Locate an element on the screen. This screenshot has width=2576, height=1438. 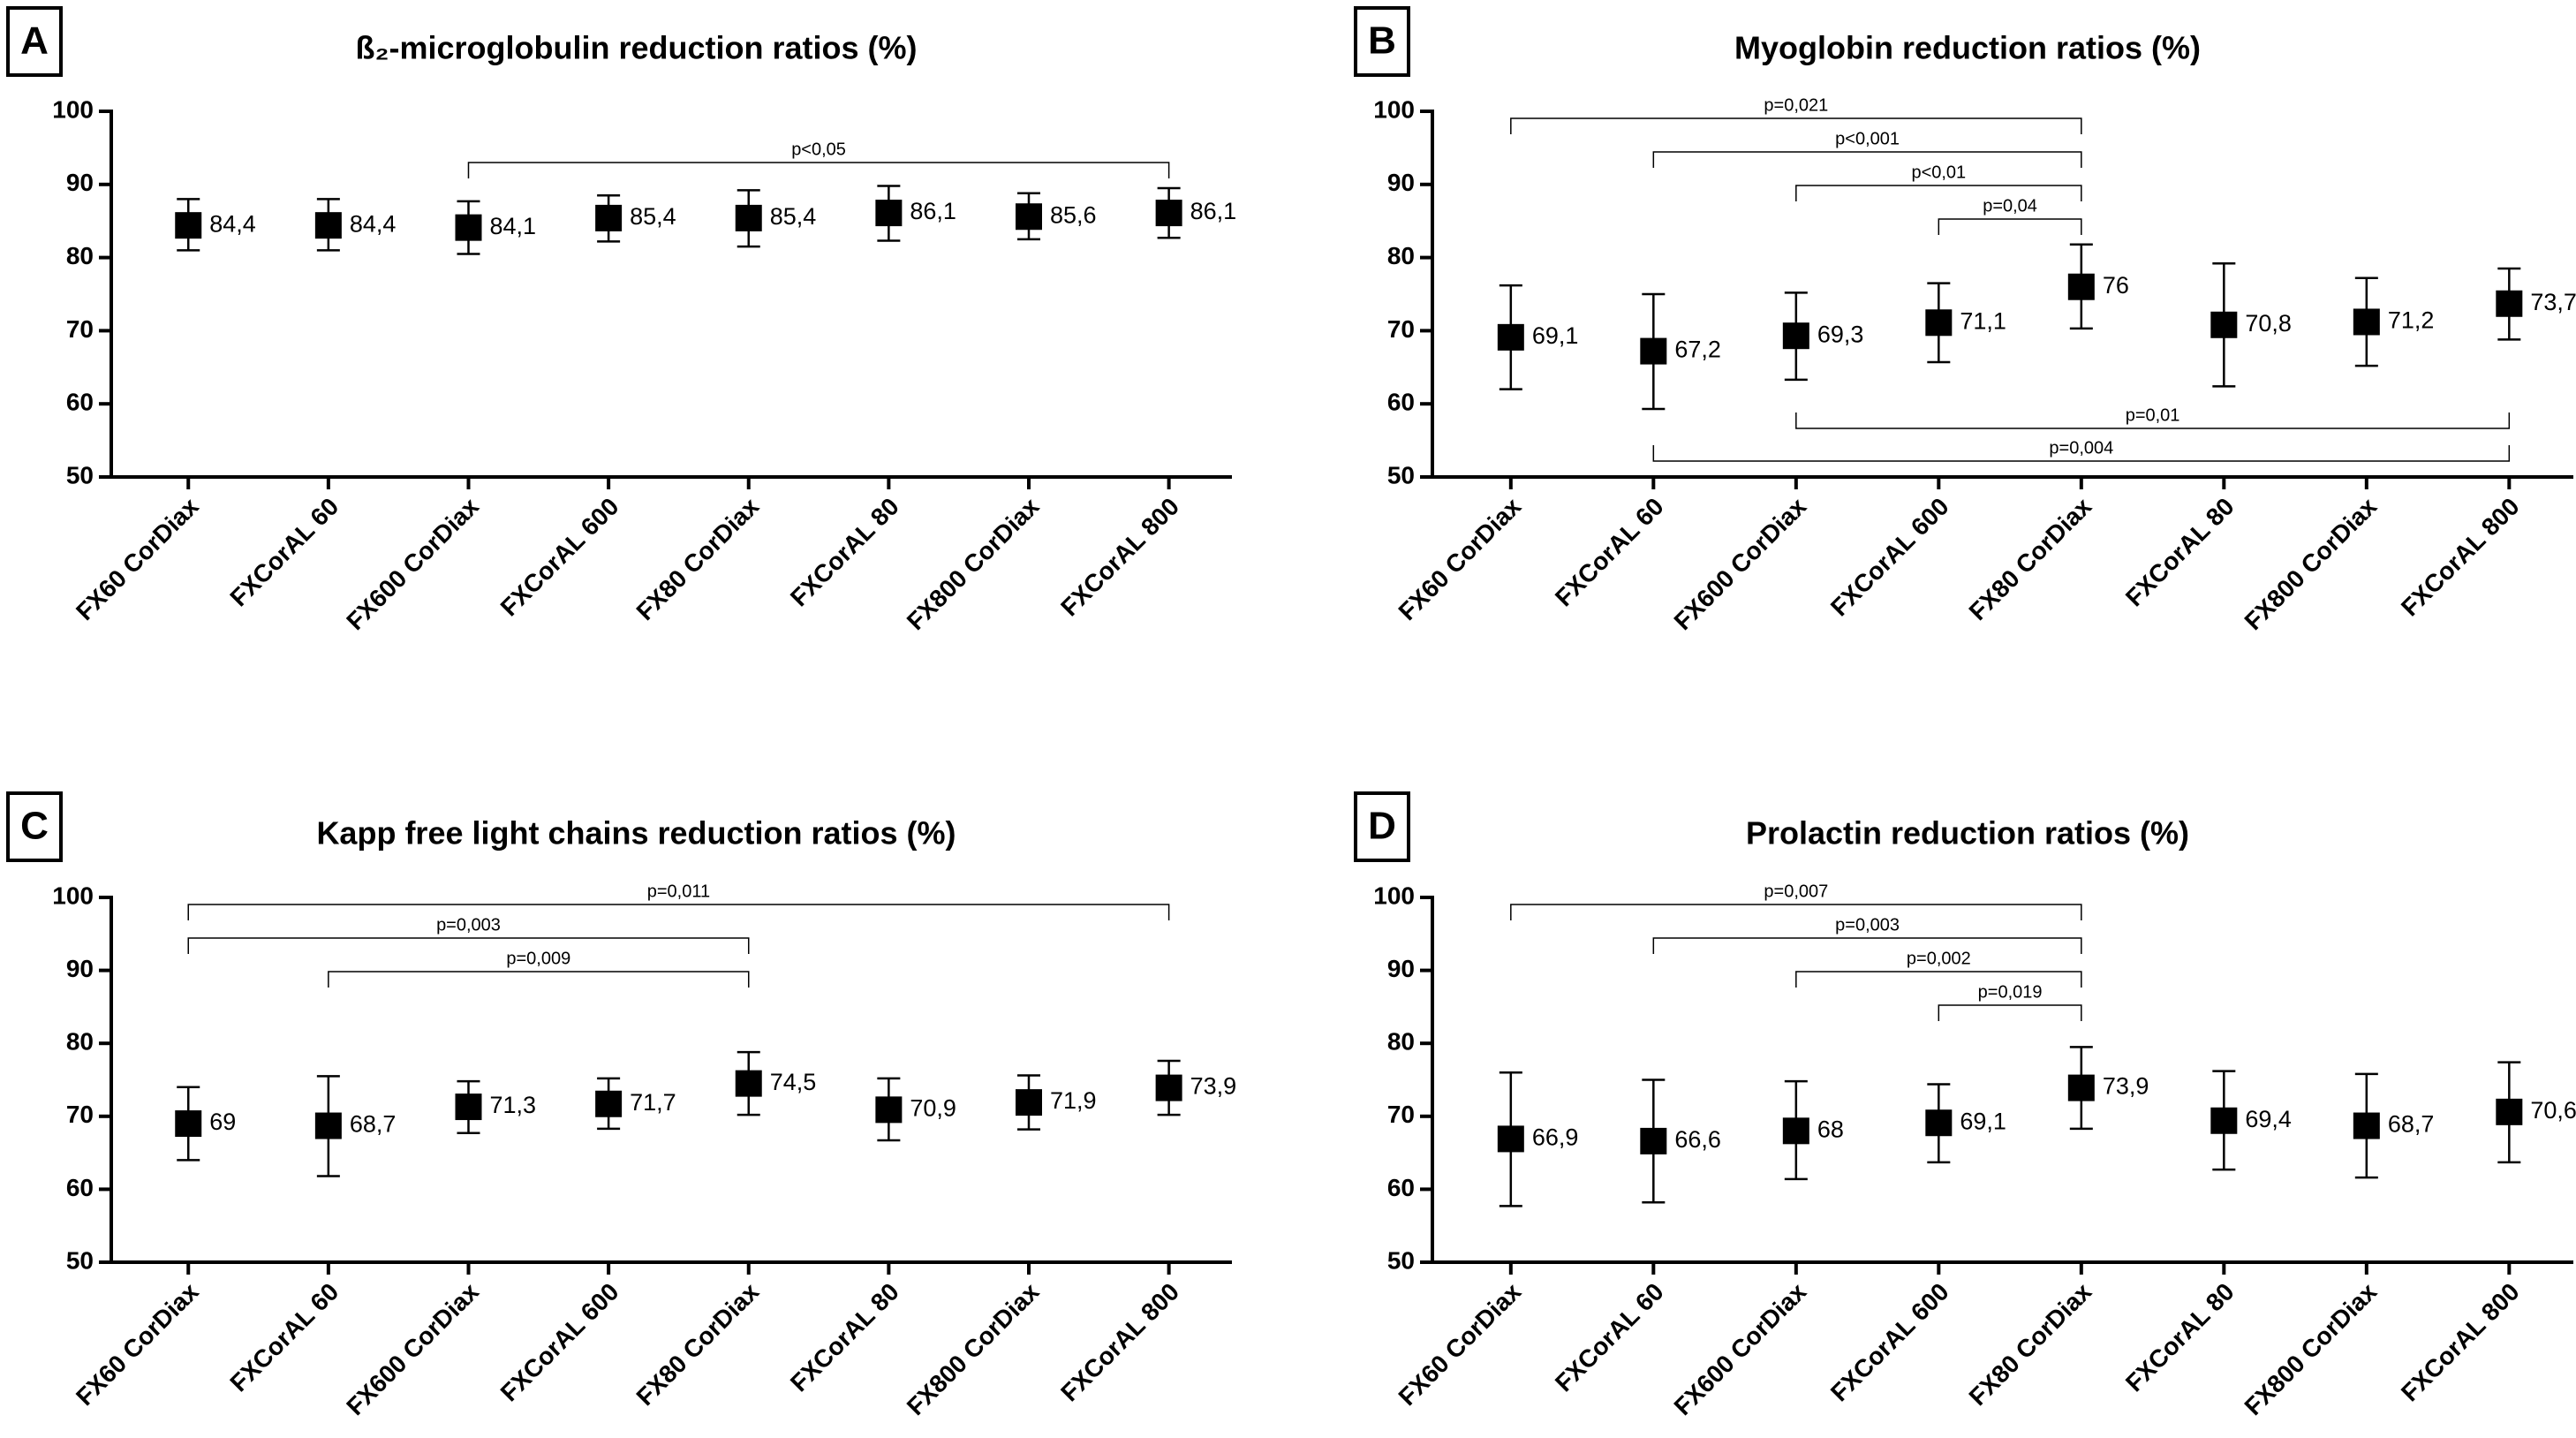
value-label: 71,7 is located at coordinates (653, 1102).